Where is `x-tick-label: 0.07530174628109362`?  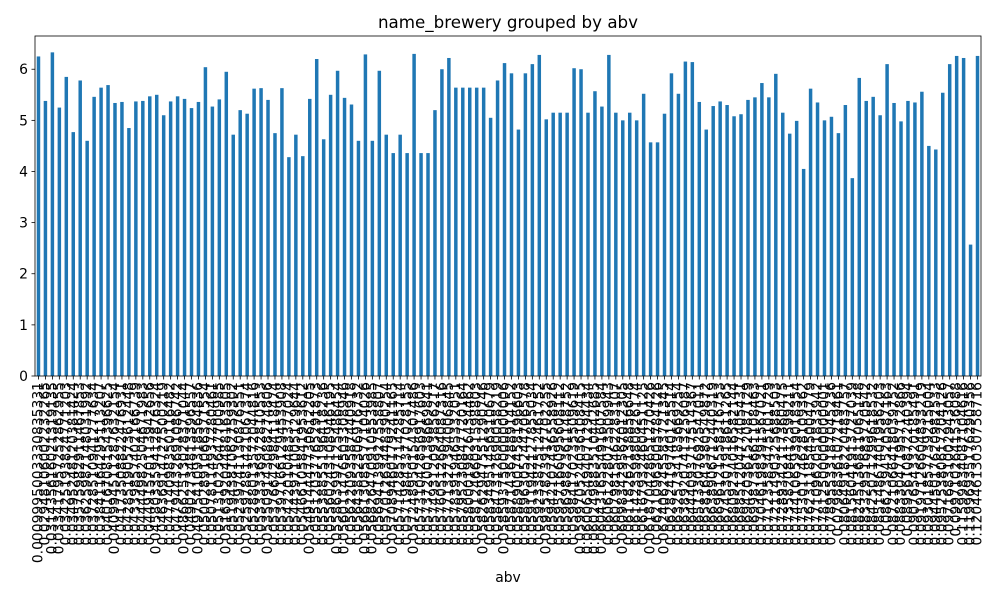
x-tick-label: 0.07530174628109362 is located at coordinates (804, 464).